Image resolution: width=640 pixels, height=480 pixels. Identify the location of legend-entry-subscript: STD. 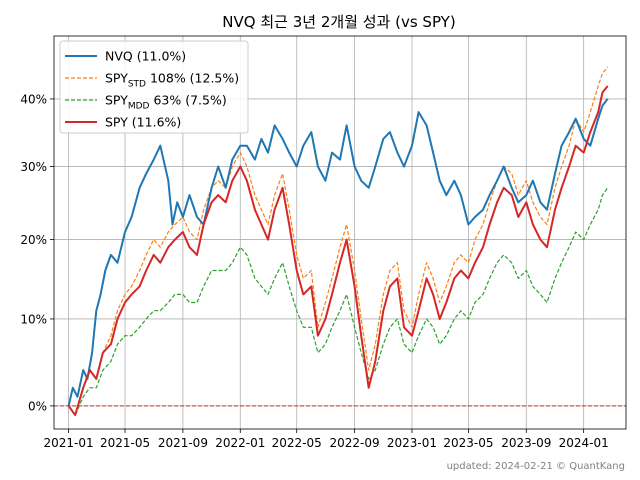
(137, 85).